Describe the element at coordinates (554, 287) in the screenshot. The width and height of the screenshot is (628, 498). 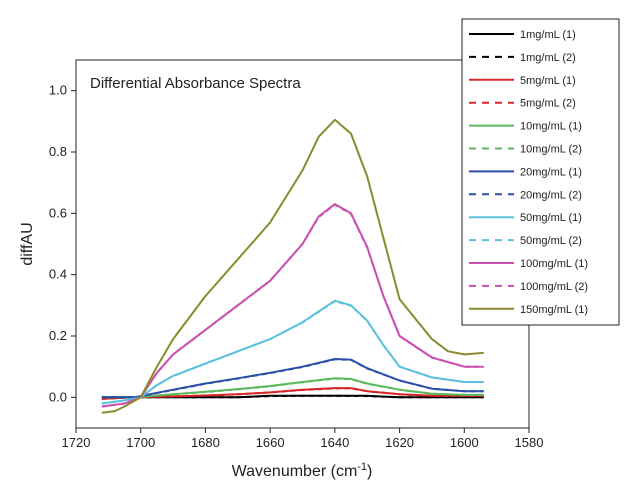
I see `legend-label: 100mg/mL (2)` at that location.